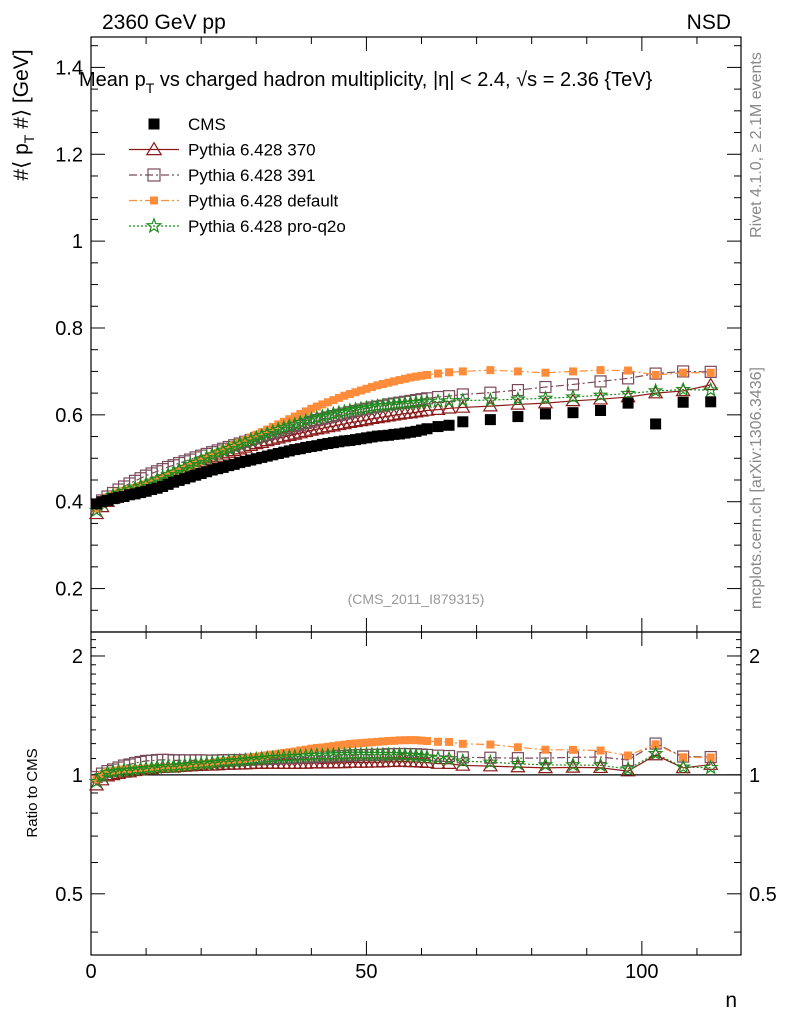  I want to click on header-right: NSD, so click(709, 22).